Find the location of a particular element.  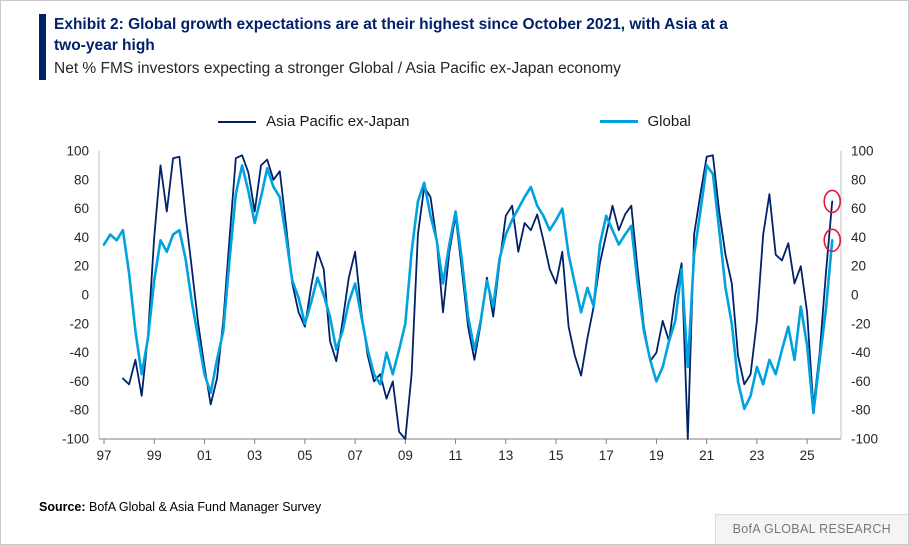

y-tick-label-left: -20 is located at coordinates (79, 323).